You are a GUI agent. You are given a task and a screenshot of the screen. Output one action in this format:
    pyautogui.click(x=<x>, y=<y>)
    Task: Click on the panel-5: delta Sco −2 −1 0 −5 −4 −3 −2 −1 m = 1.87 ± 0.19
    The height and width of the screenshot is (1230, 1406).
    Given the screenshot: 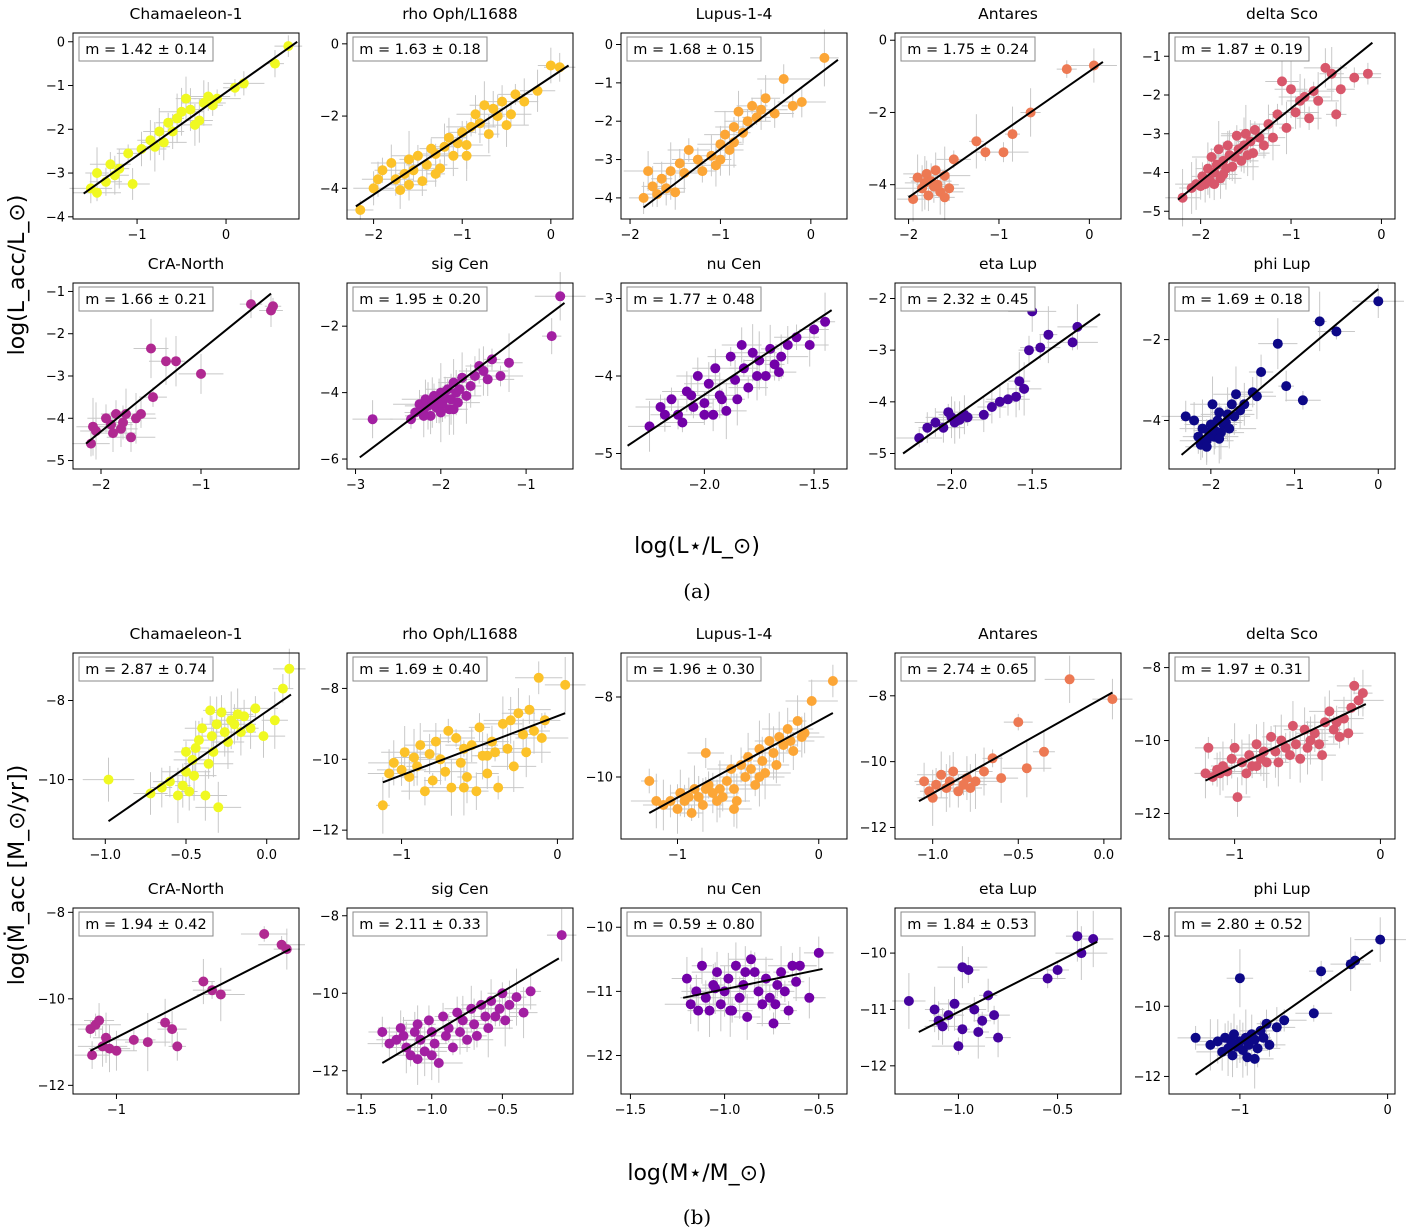 What is the action you would take?
    pyautogui.click(x=1269, y=124)
    